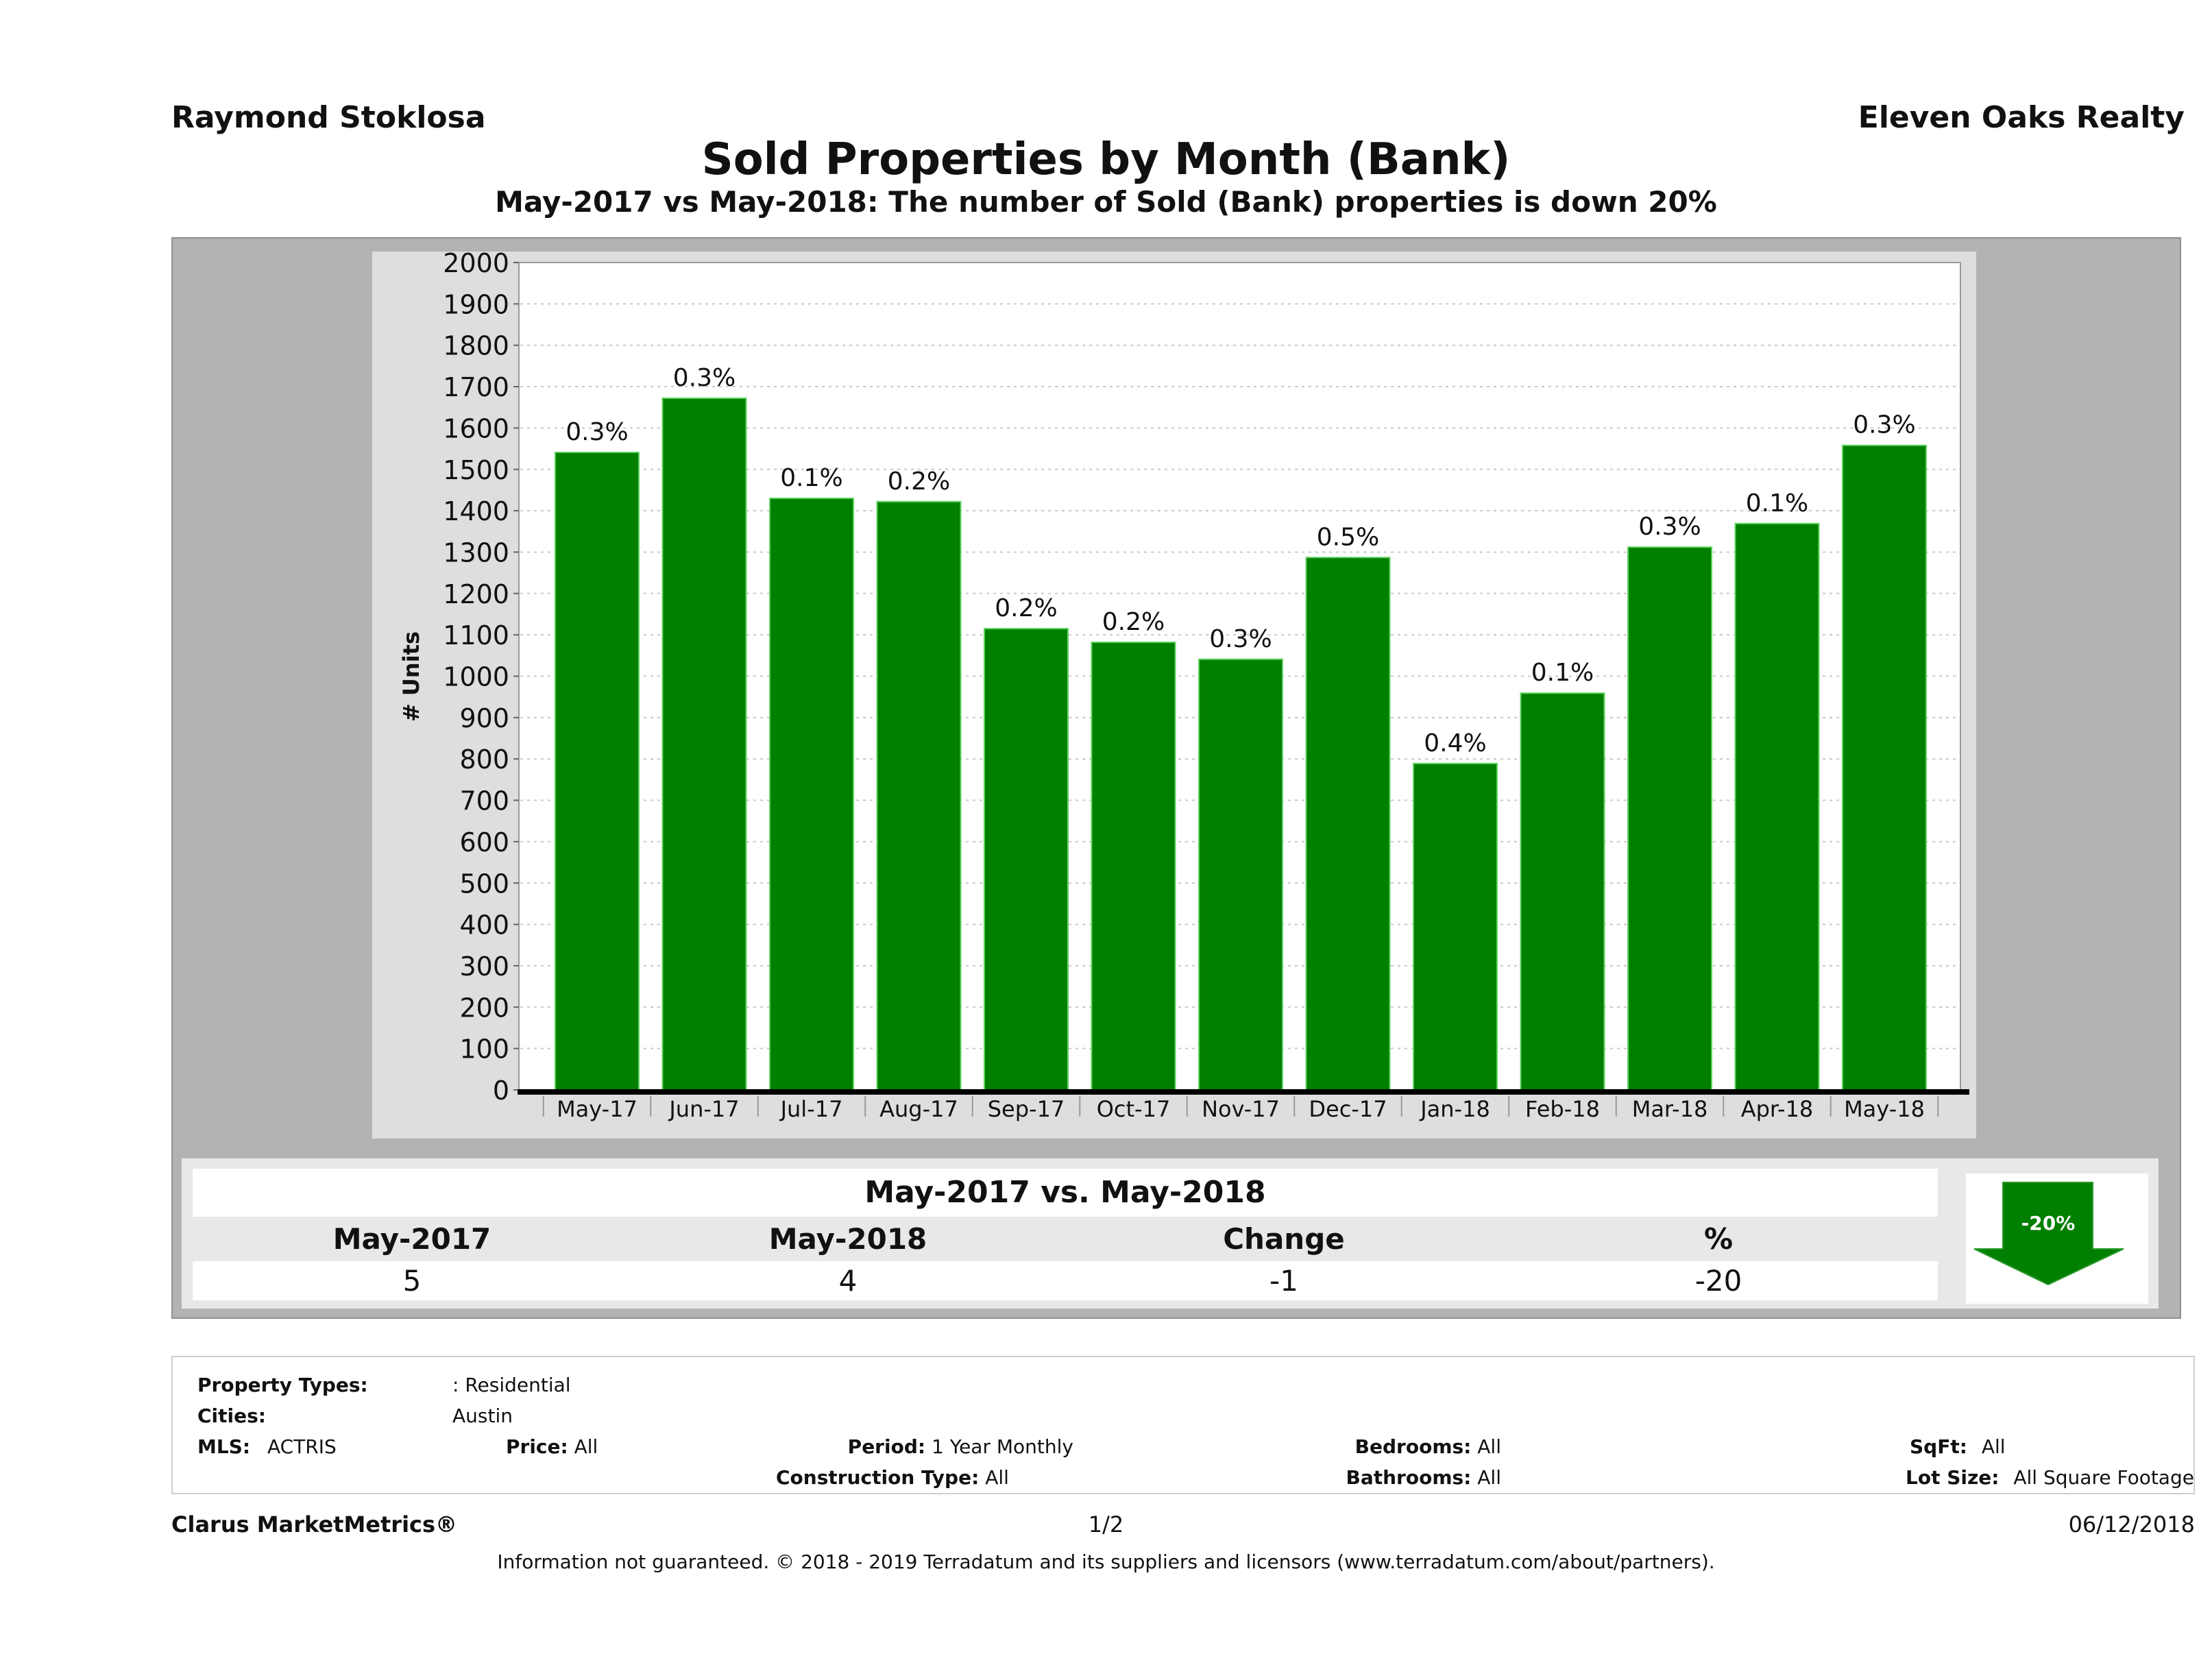  I want to click on data-label: 0.4%, so click(1455, 743).